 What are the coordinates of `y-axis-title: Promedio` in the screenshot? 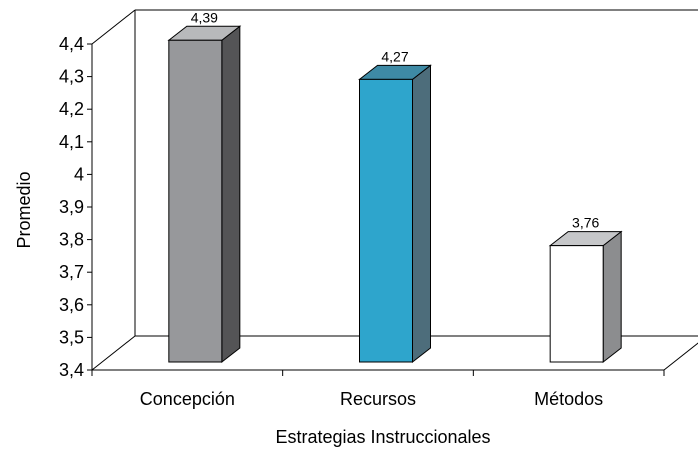 It's located at (24, 209).